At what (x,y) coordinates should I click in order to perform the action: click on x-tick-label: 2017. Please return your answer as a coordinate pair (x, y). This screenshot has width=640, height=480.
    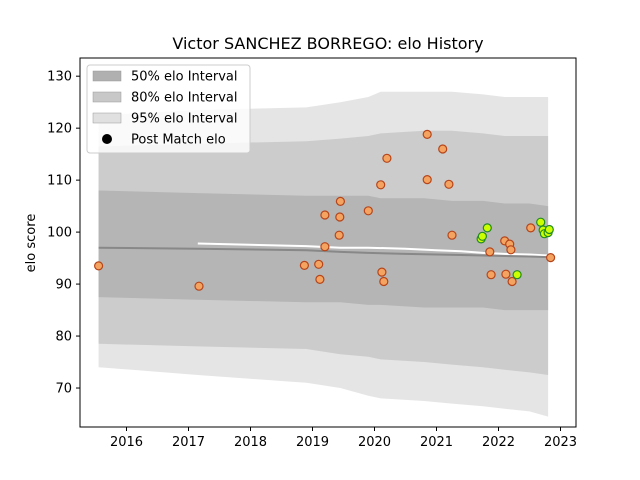
    Looking at the image, I should click on (188, 442).